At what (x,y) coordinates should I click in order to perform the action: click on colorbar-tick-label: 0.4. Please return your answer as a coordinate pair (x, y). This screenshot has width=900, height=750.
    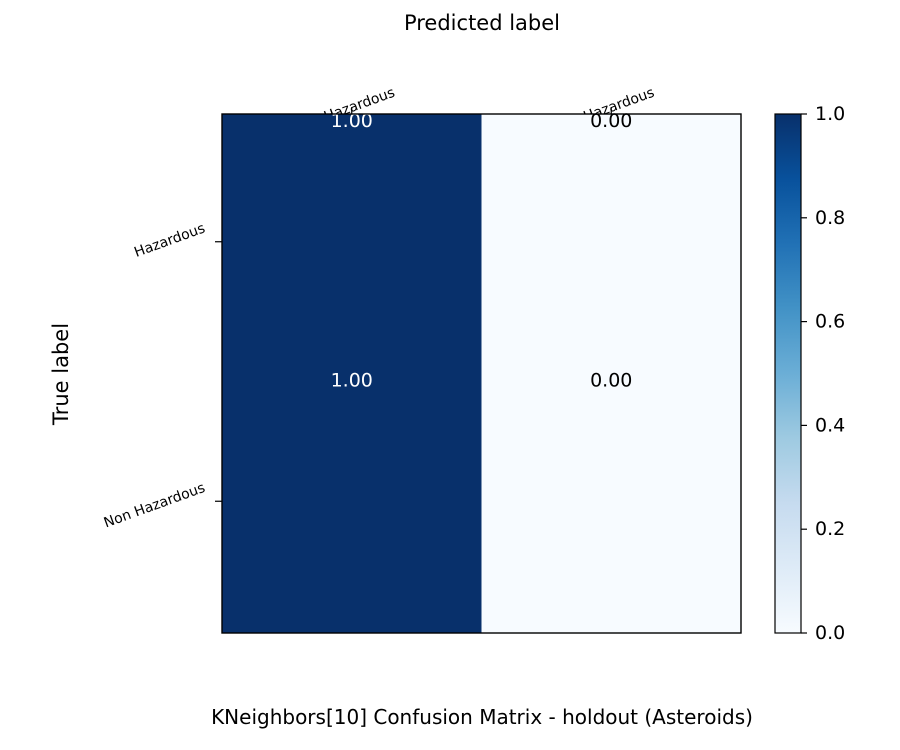
    Looking at the image, I should click on (830, 425).